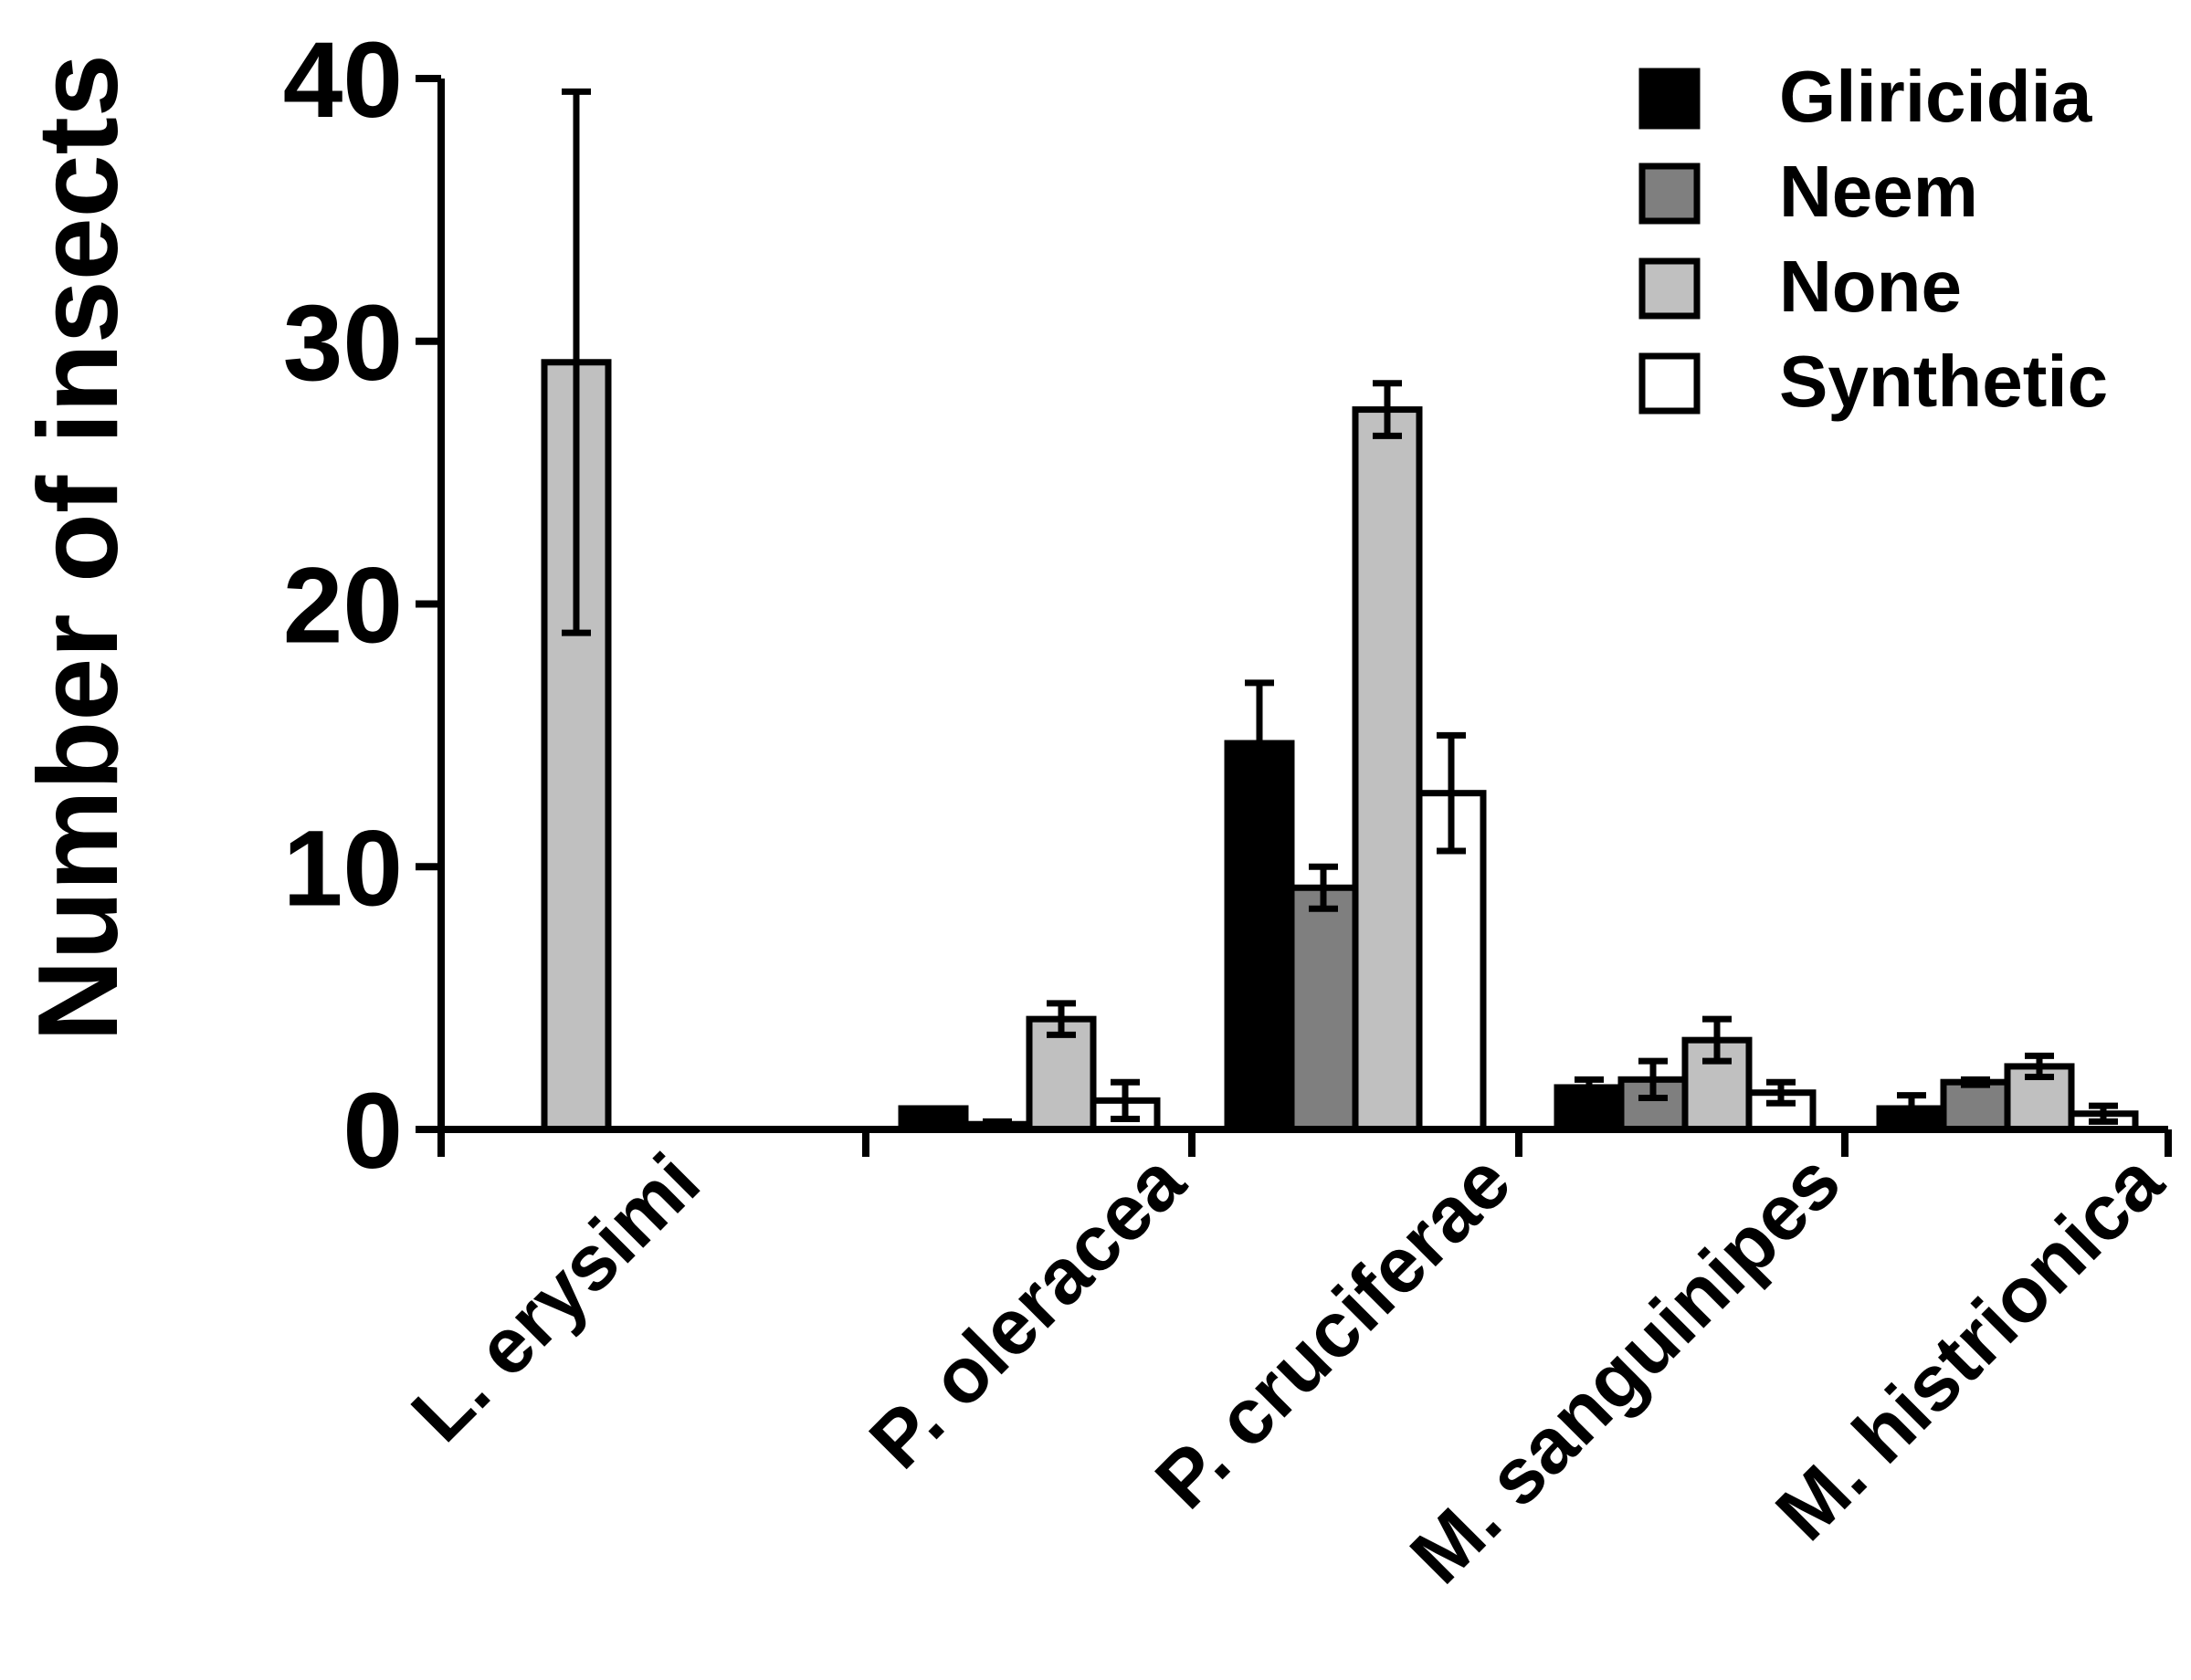 The image size is (2191, 1680). I want to click on legend-label-synthetic: Synthetic, so click(1944, 381).